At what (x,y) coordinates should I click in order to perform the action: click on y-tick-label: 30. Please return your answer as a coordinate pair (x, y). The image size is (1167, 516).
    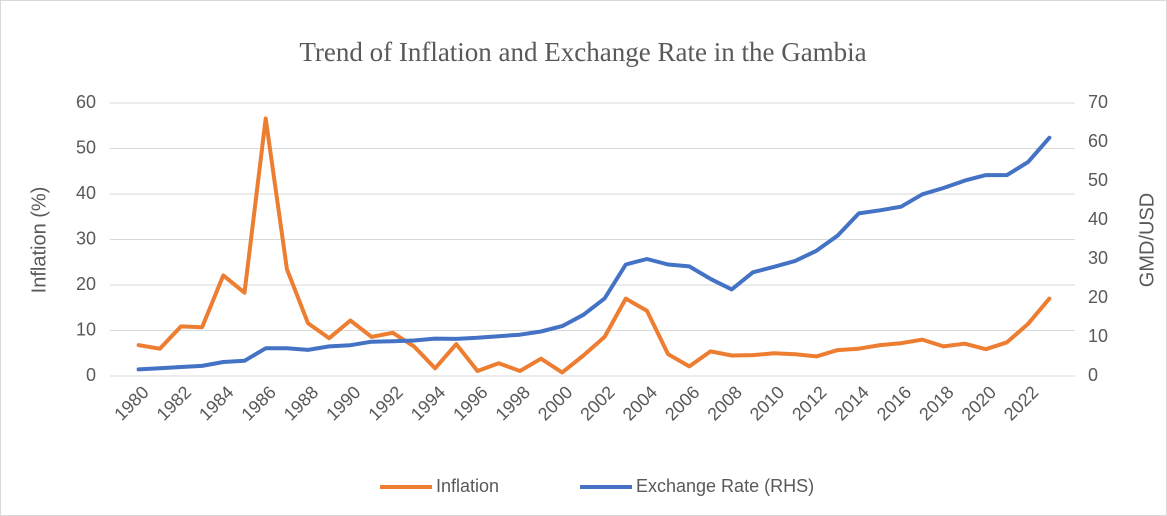
    Looking at the image, I should click on (86, 238).